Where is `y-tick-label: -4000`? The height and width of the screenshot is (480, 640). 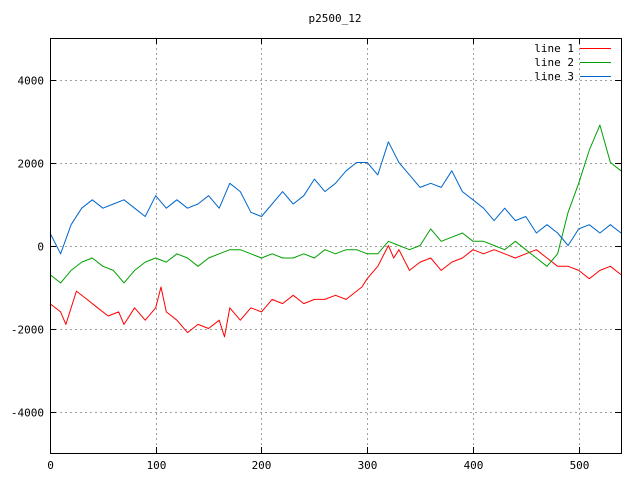
y-tick-label: -4000 is located at coordinates (27, 413).